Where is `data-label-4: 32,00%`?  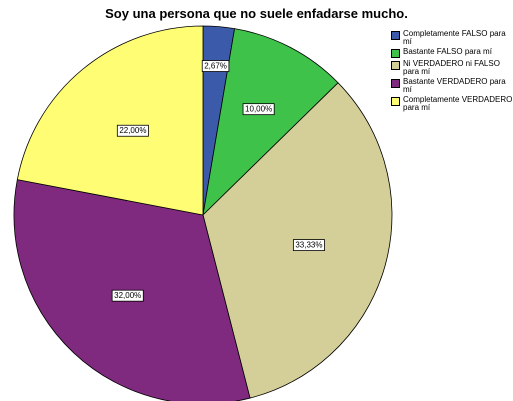 data-label-4: 32,00% is located at coordinates (127, 295).